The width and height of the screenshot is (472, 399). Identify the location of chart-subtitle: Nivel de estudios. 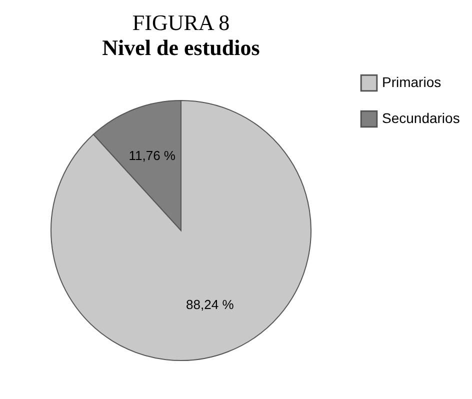
(181, 47).